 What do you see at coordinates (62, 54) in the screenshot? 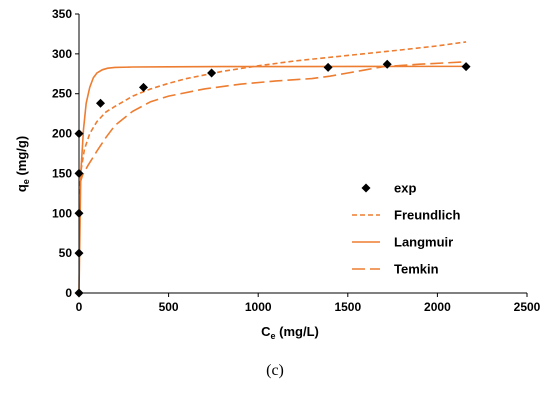
I see `y-tick-label: 300` at bounding box center [62, 54].